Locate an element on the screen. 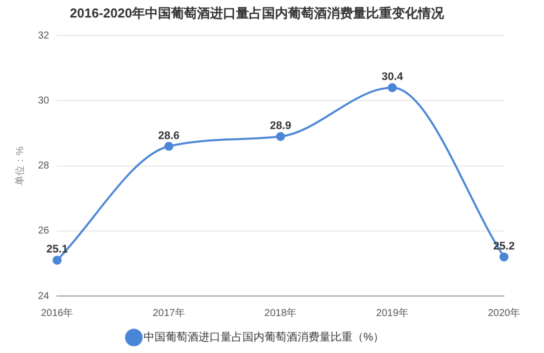 The height and width of the screenshot is (353, 544). y-tick-label: 30 is located at coordinates (44, 100).